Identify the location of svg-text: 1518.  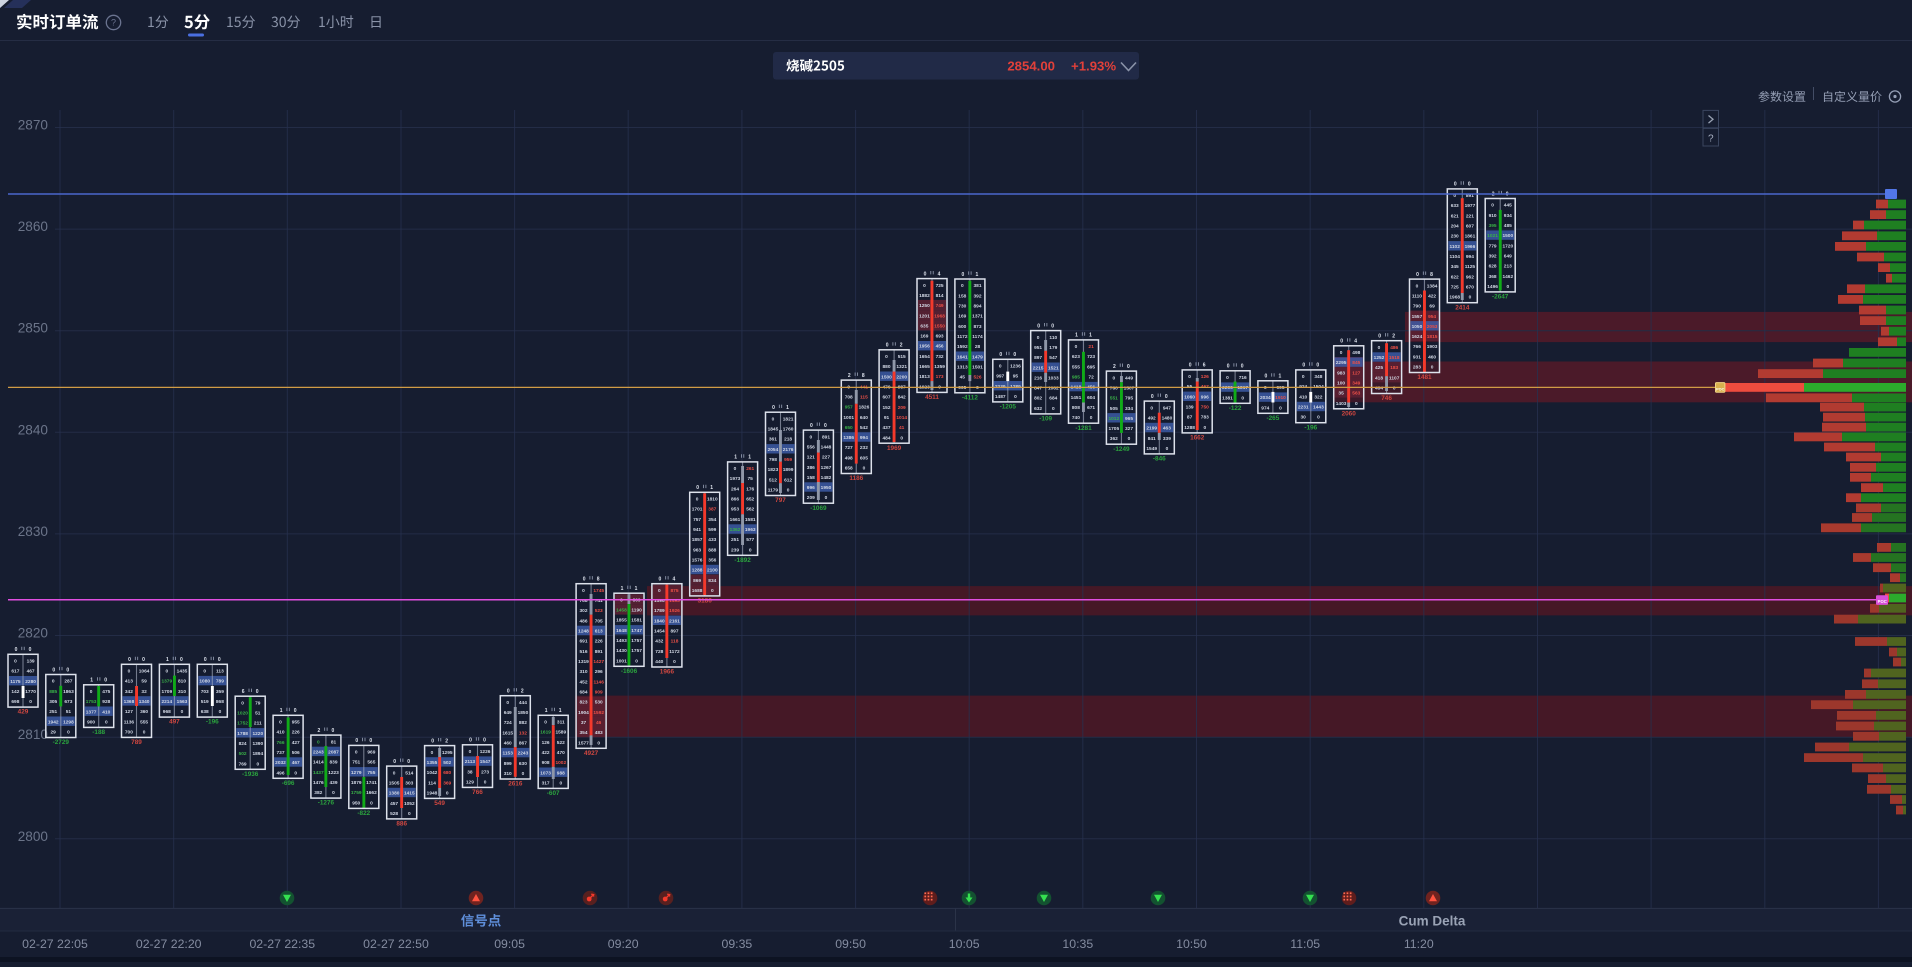
(1394, 358).